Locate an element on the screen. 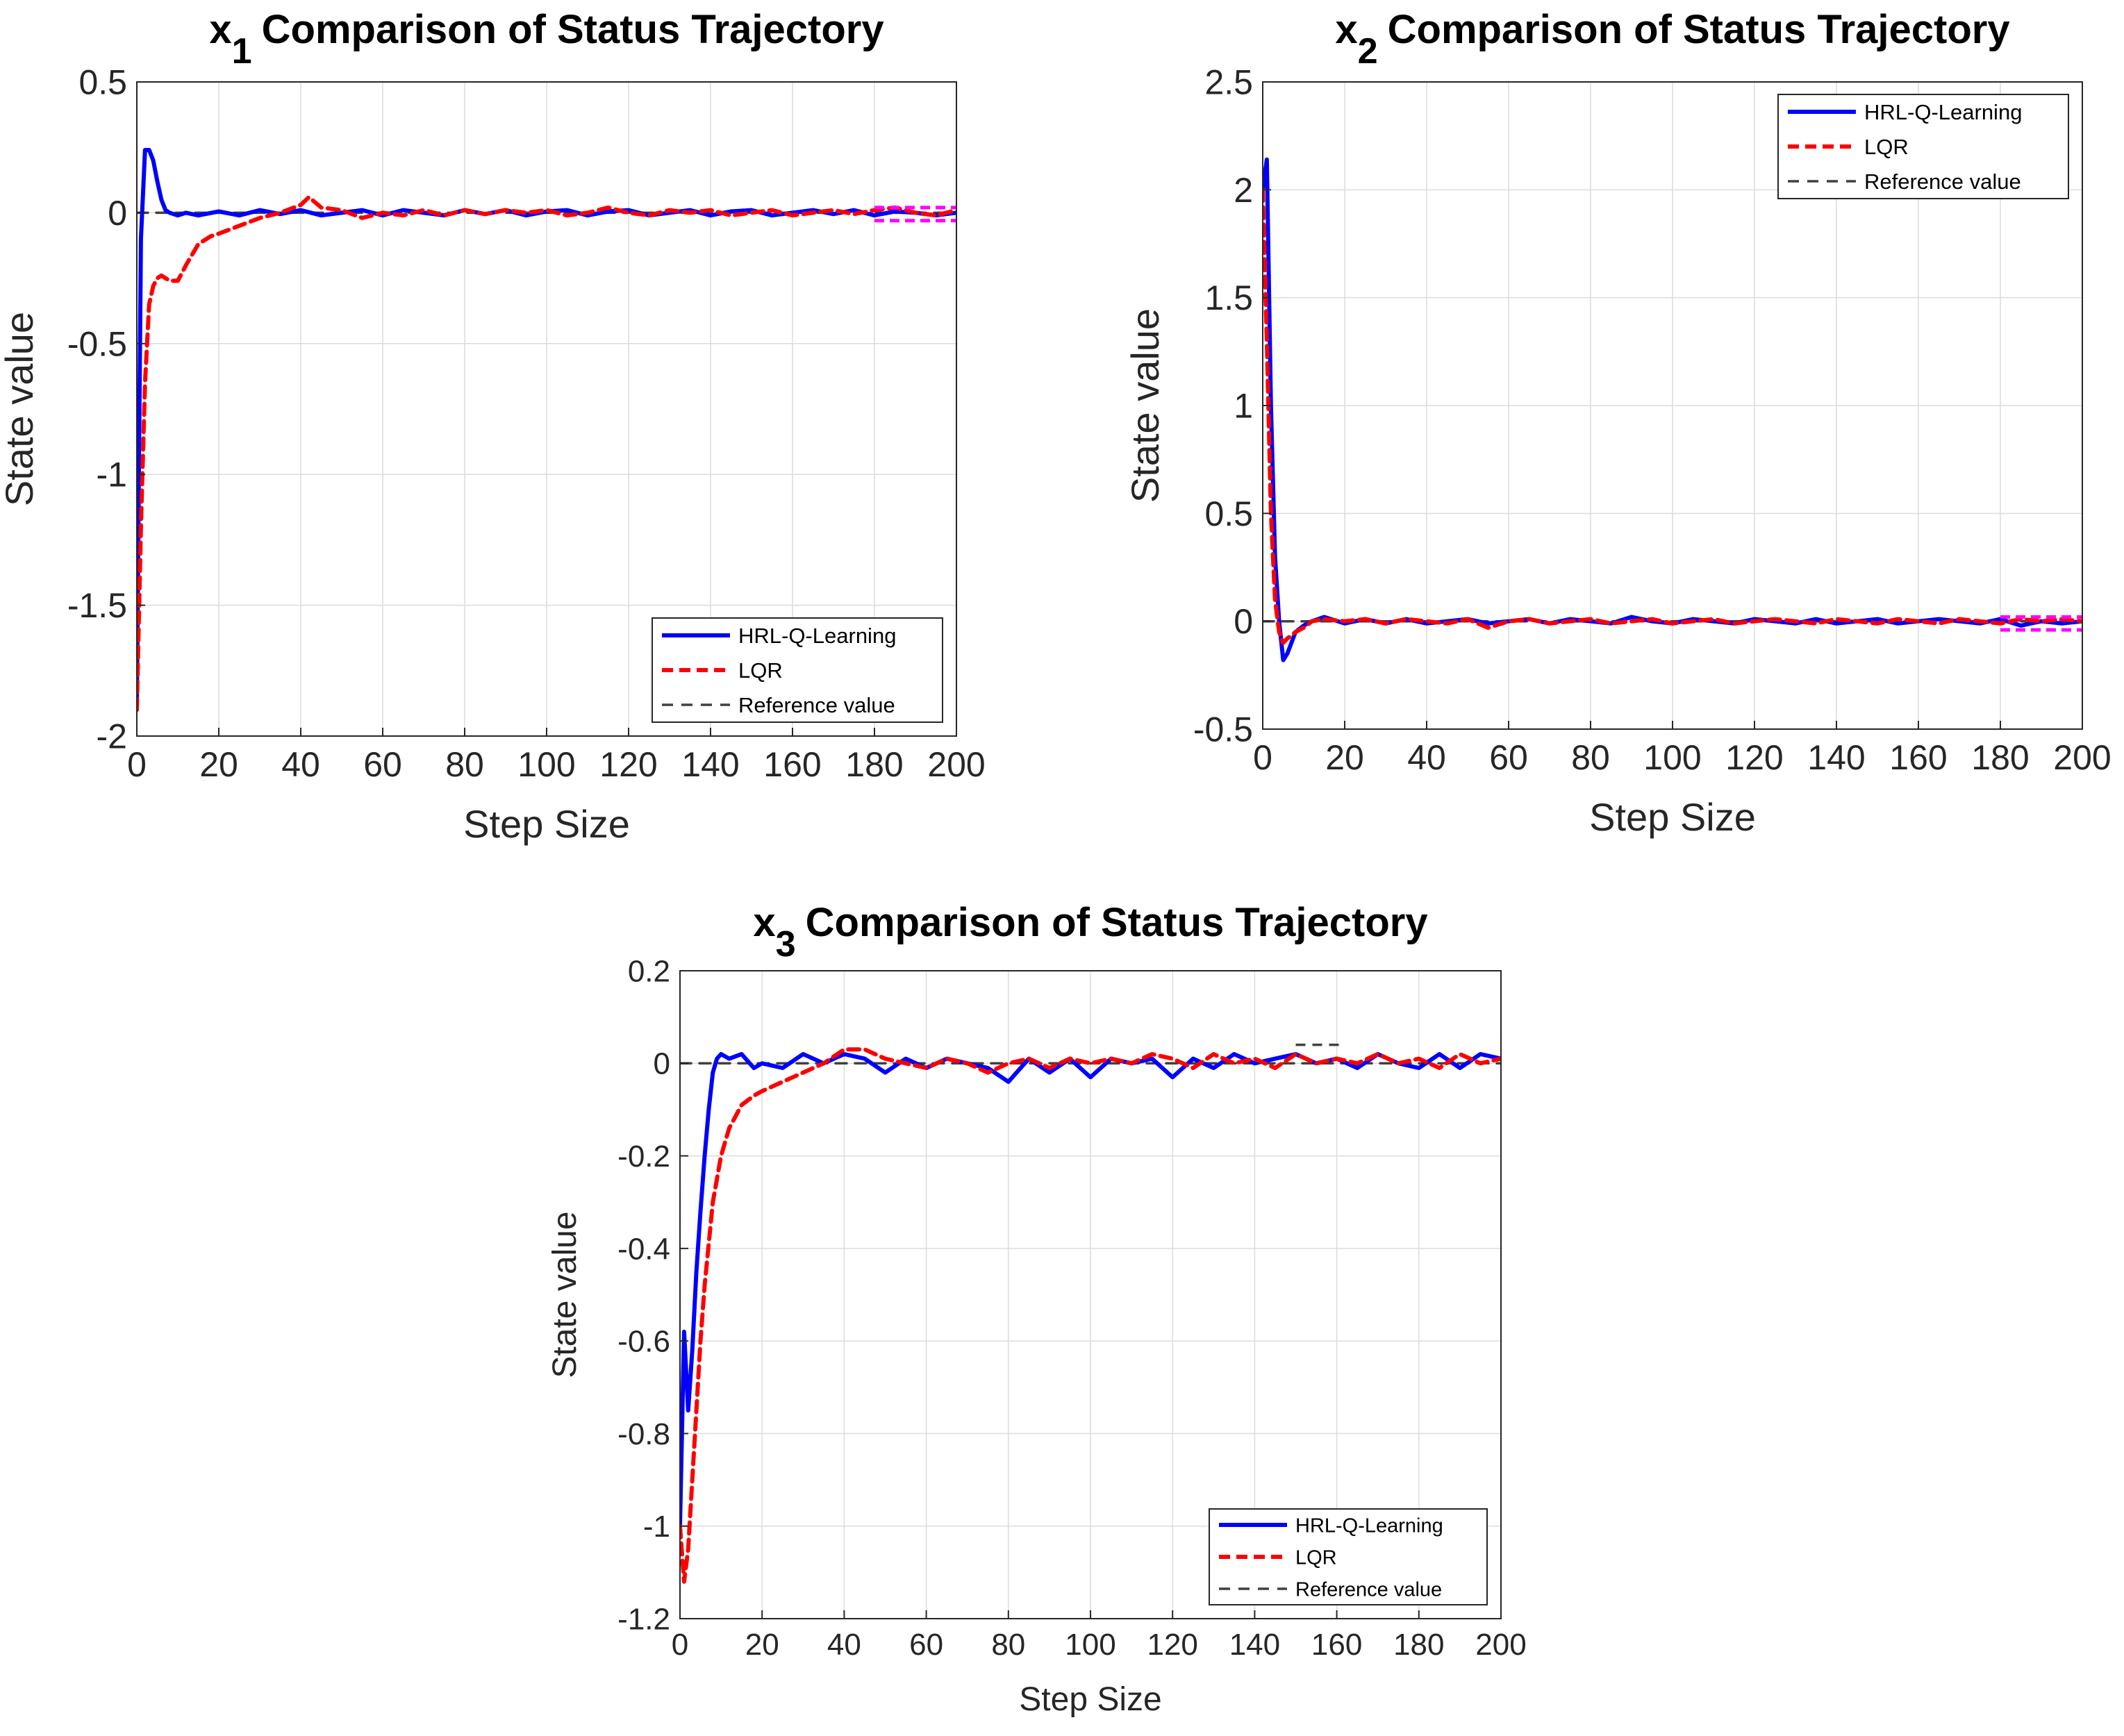 Image resolution: width=2124 pixels, height=1736 pixels. y-tick-label: -0.6 is located at coordinates (643, 1342).